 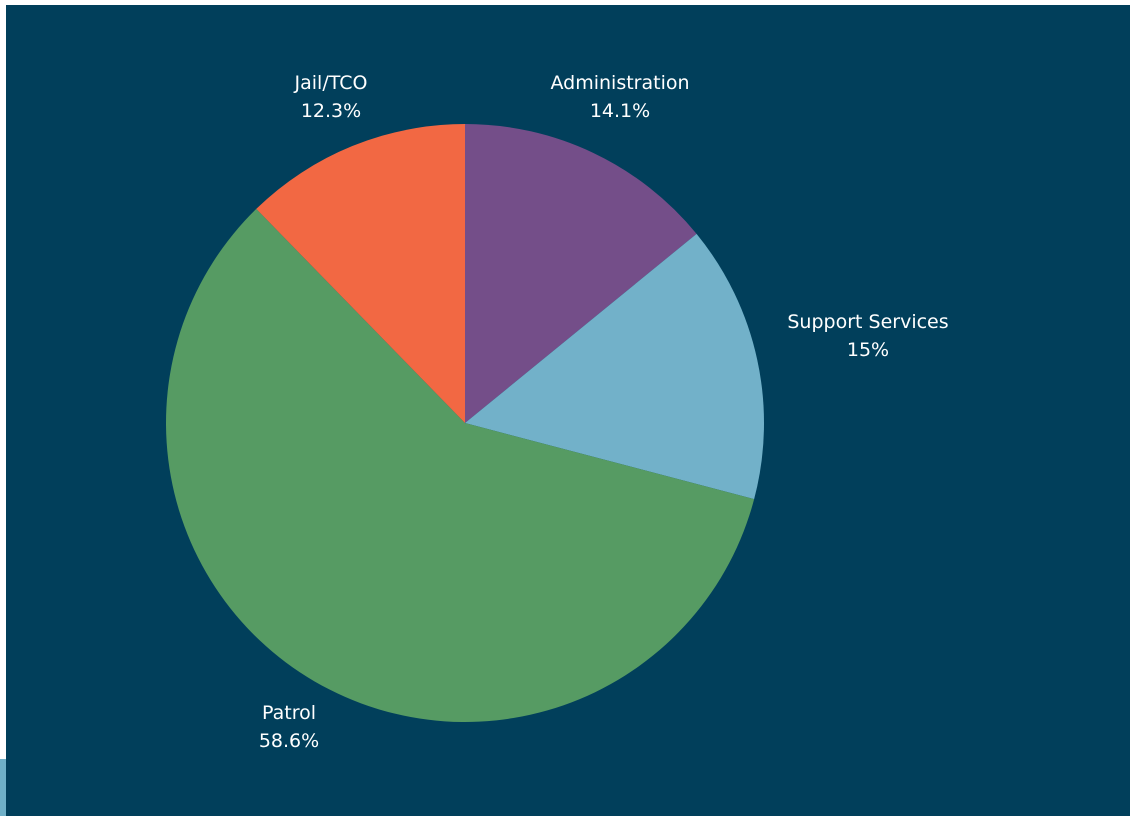 I want to click on slice-label-administration: Administration, so click(x=619, y=83).